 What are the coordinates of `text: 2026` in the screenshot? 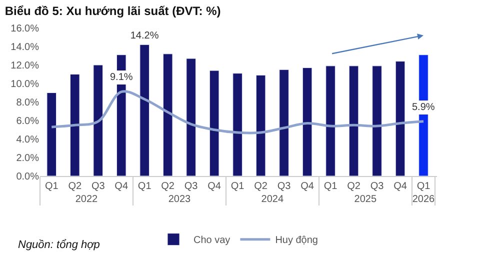 It's located at (424, 199).